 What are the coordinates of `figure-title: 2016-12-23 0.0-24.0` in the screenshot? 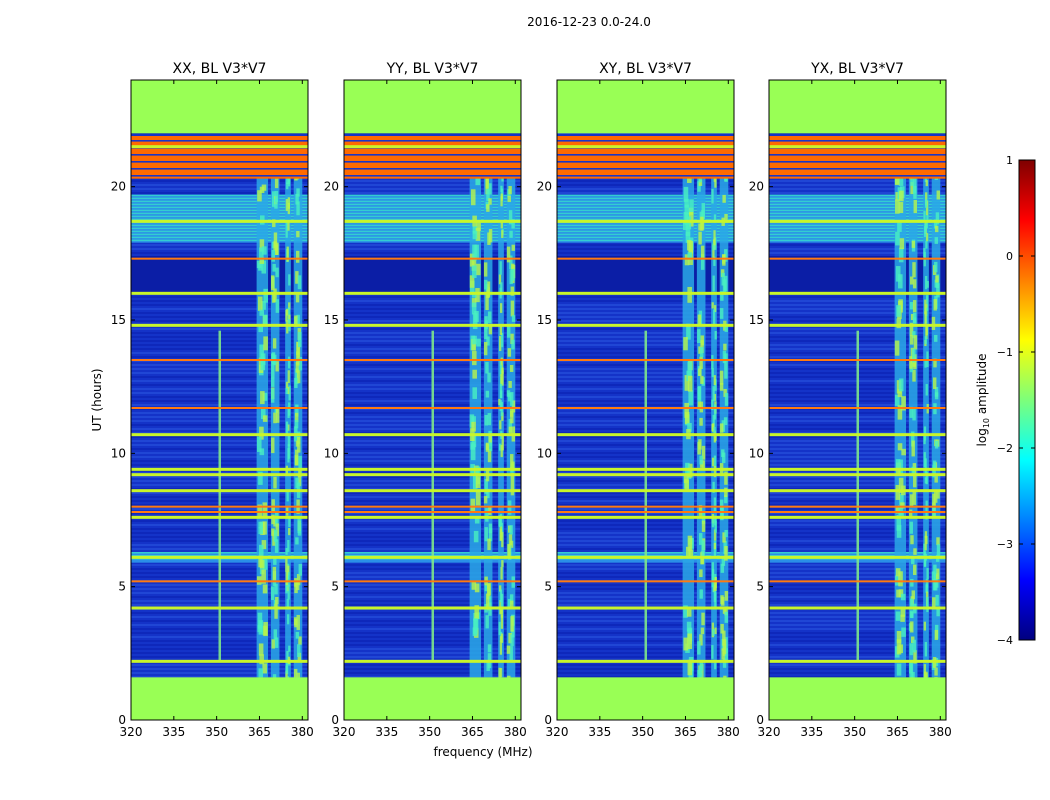 It's located at (589, 22).